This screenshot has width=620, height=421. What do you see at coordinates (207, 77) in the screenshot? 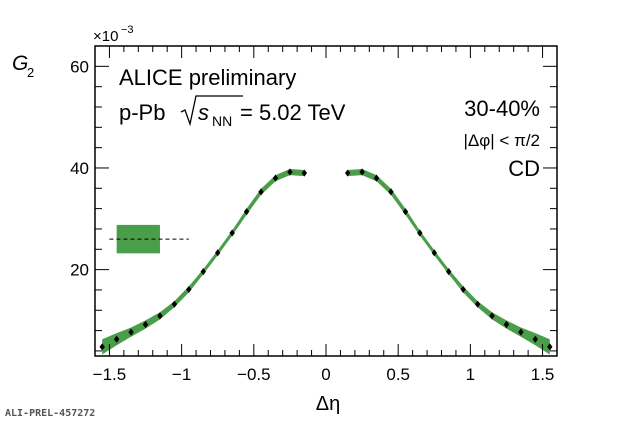
I see `experiment-label: ALICE preliminary` at bounding box center [207, 77].